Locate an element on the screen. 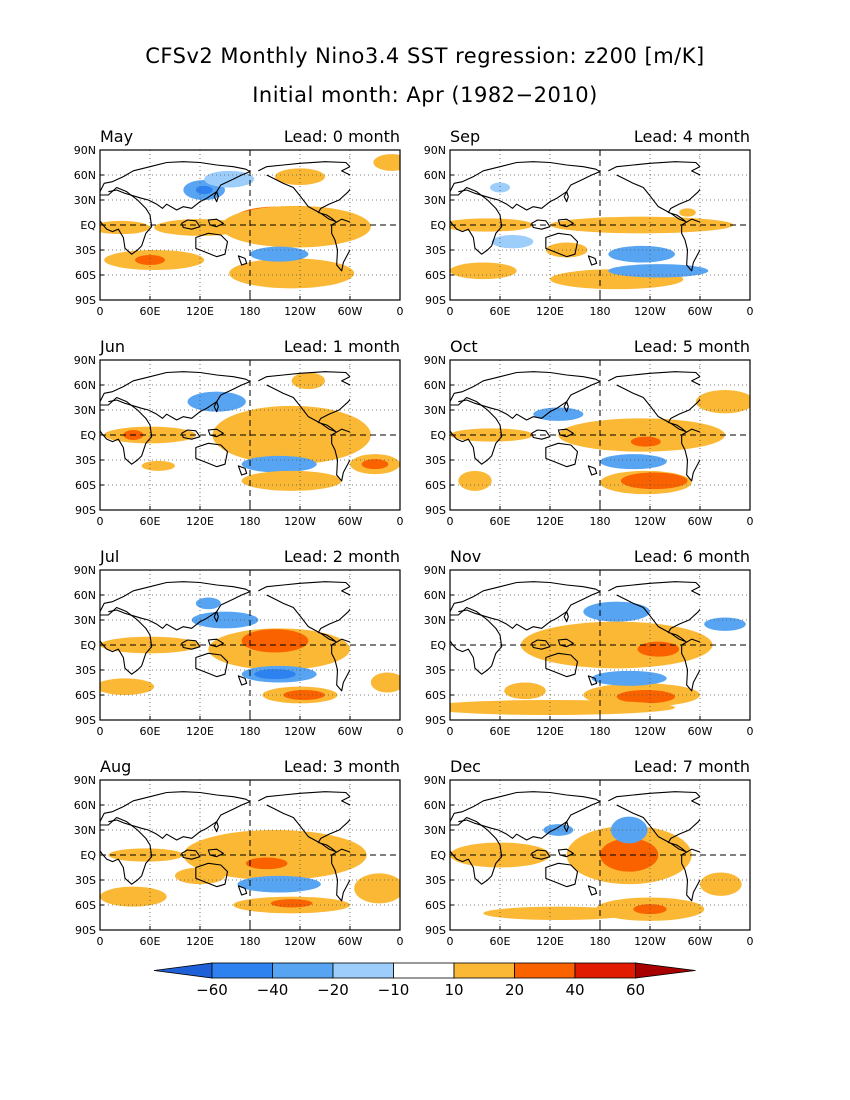 Image resolution: width=850 pixels, height=1100 pixels. colorbar-extend-high is located at coordinates (665, 970).